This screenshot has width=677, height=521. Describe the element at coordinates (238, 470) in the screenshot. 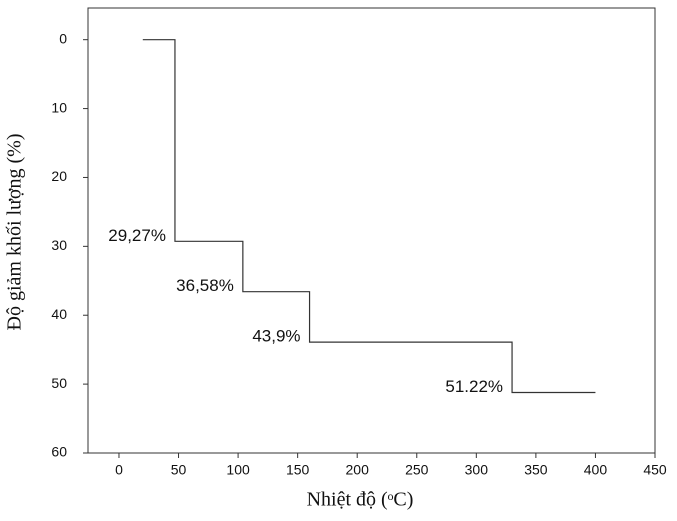

I see `x-tick-label: 100` at that location.